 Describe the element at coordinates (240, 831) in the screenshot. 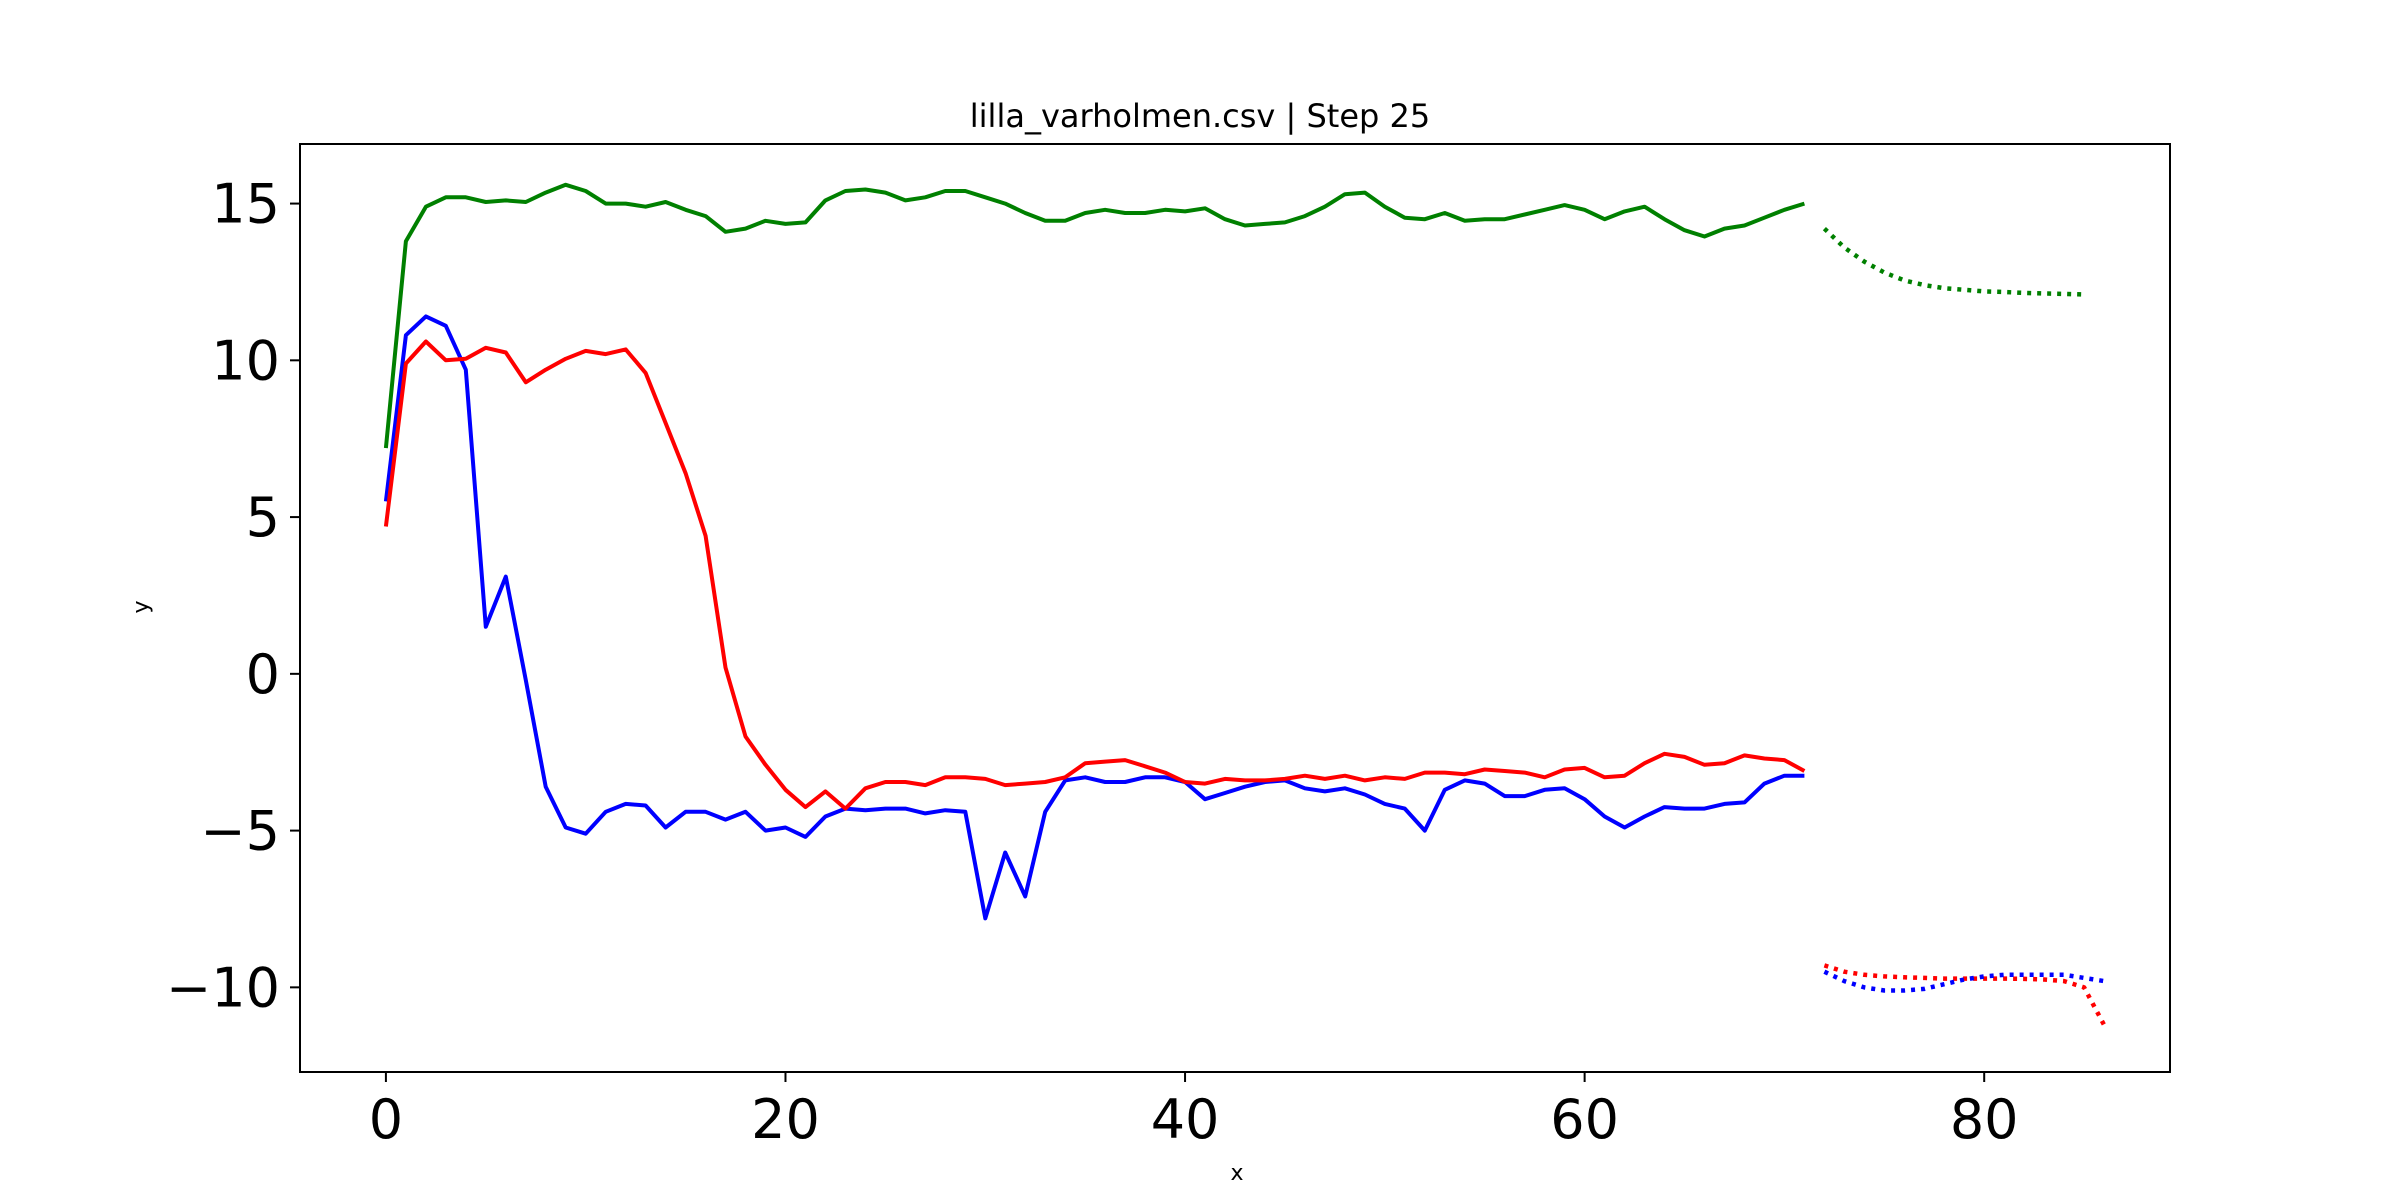

I see `y-tick-label: −5` at that location.